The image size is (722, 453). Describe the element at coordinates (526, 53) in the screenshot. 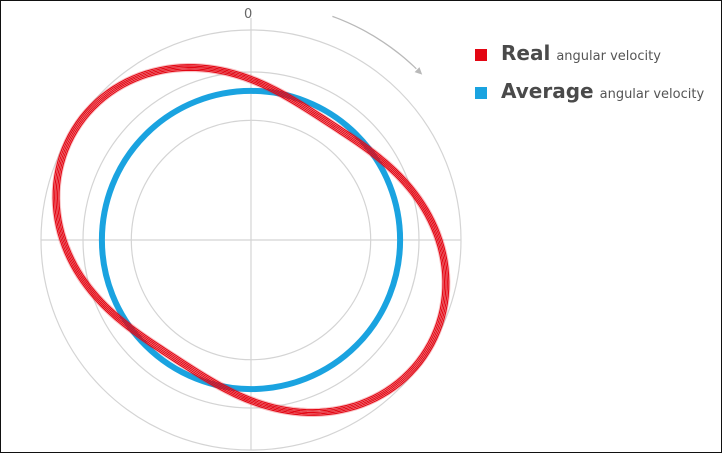

I see `legend-label-real-bold: Real` at that location.